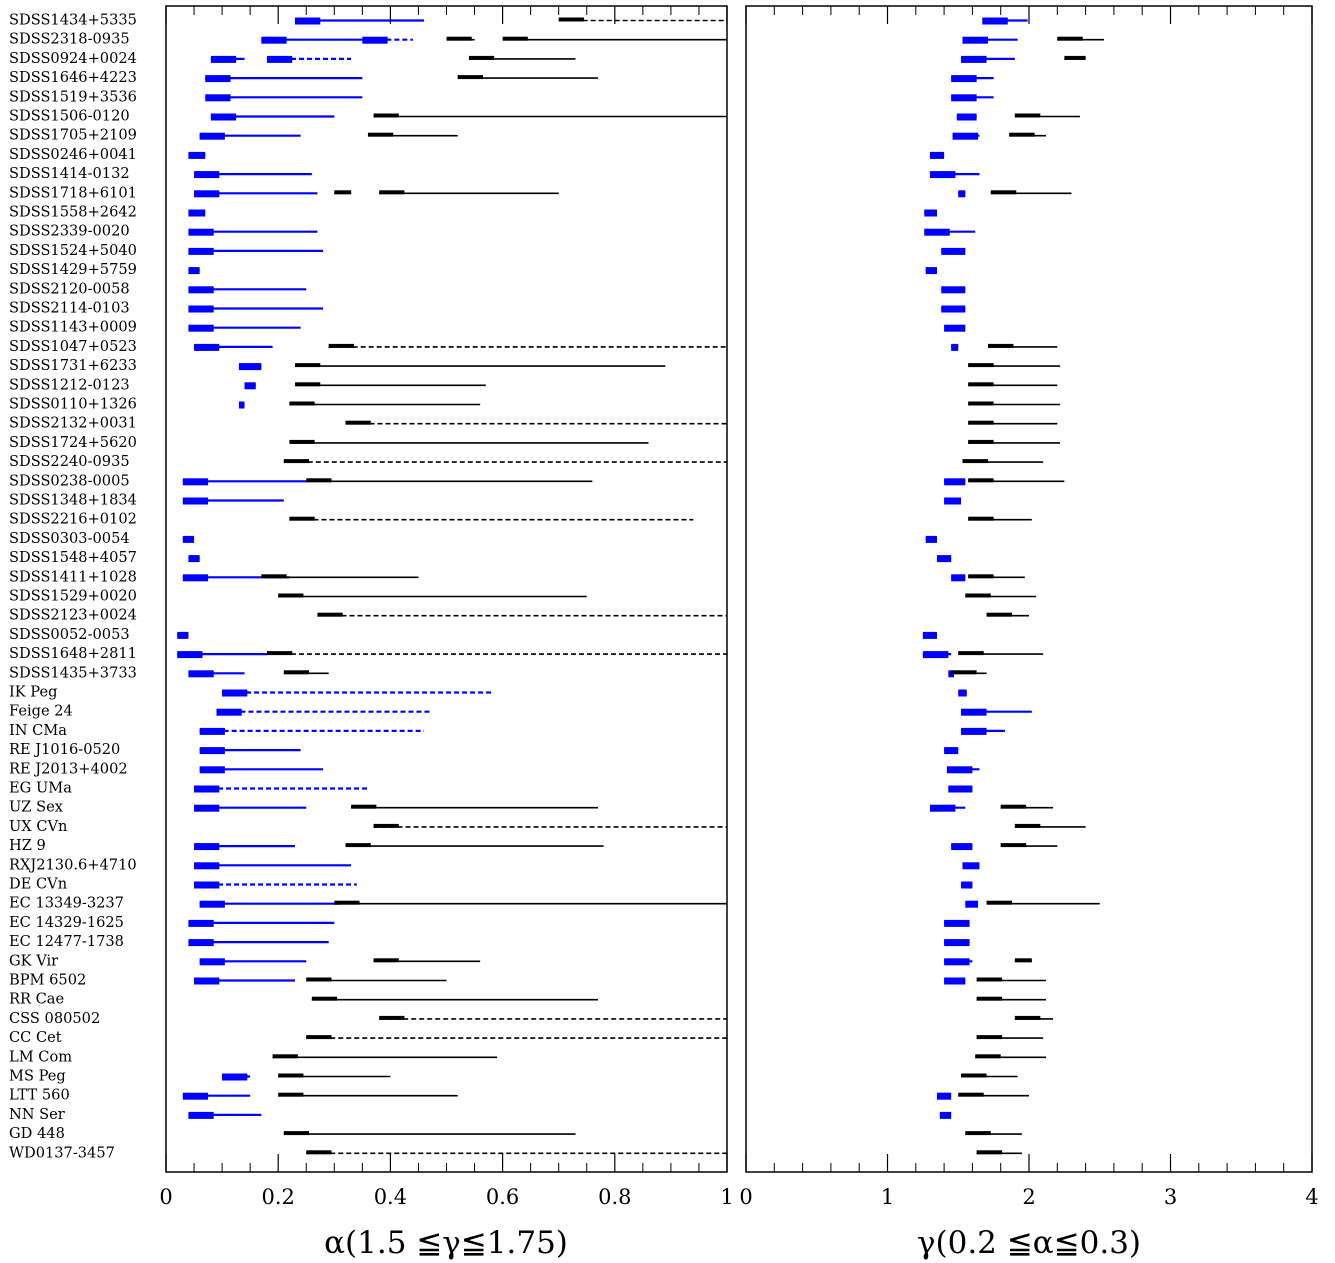 This screenshot has height=1263, width=1335. Describe the element at coordinates (614, 1197) in the screenshot. I see `x-tick-label: 0.8` at that location.